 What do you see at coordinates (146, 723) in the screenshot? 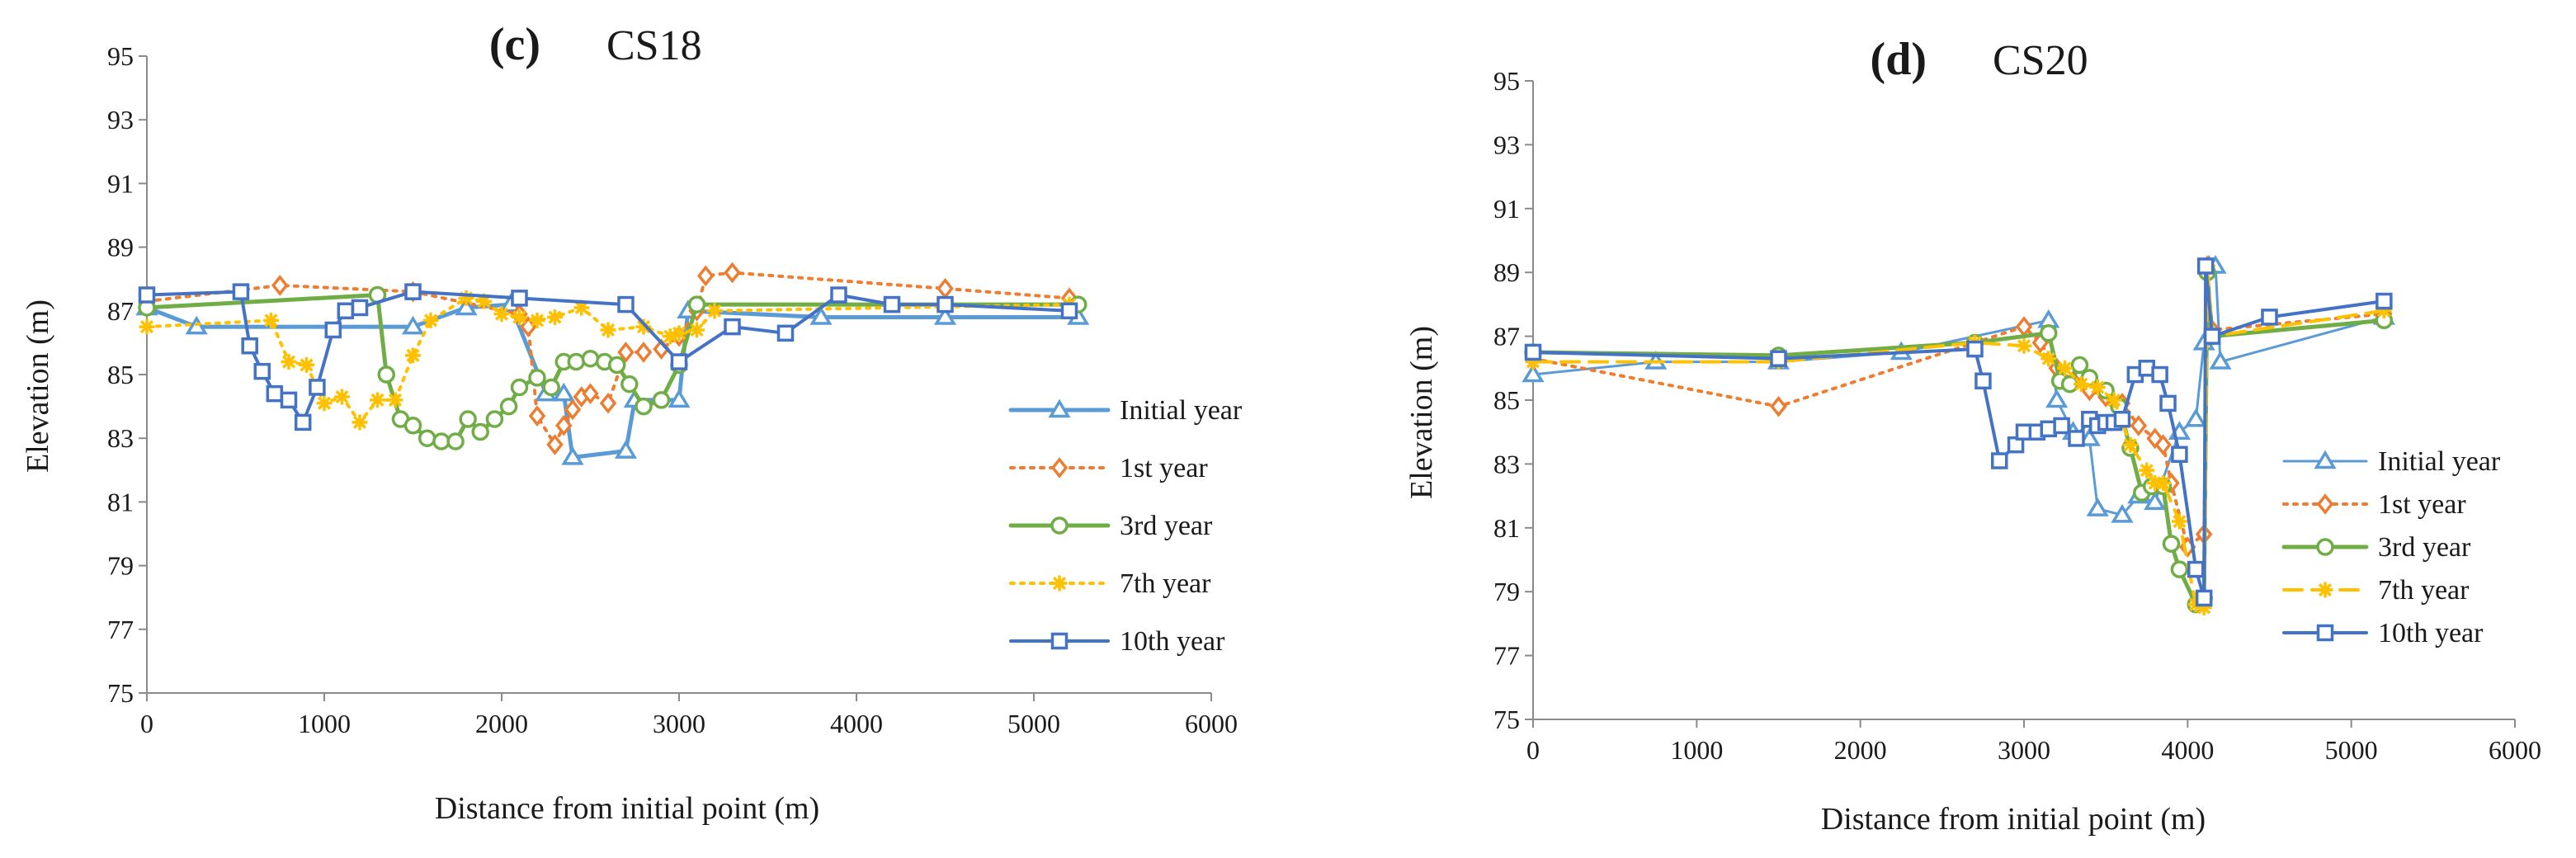
I see `x-tick-label: 0` at bounding box center [146, 723].